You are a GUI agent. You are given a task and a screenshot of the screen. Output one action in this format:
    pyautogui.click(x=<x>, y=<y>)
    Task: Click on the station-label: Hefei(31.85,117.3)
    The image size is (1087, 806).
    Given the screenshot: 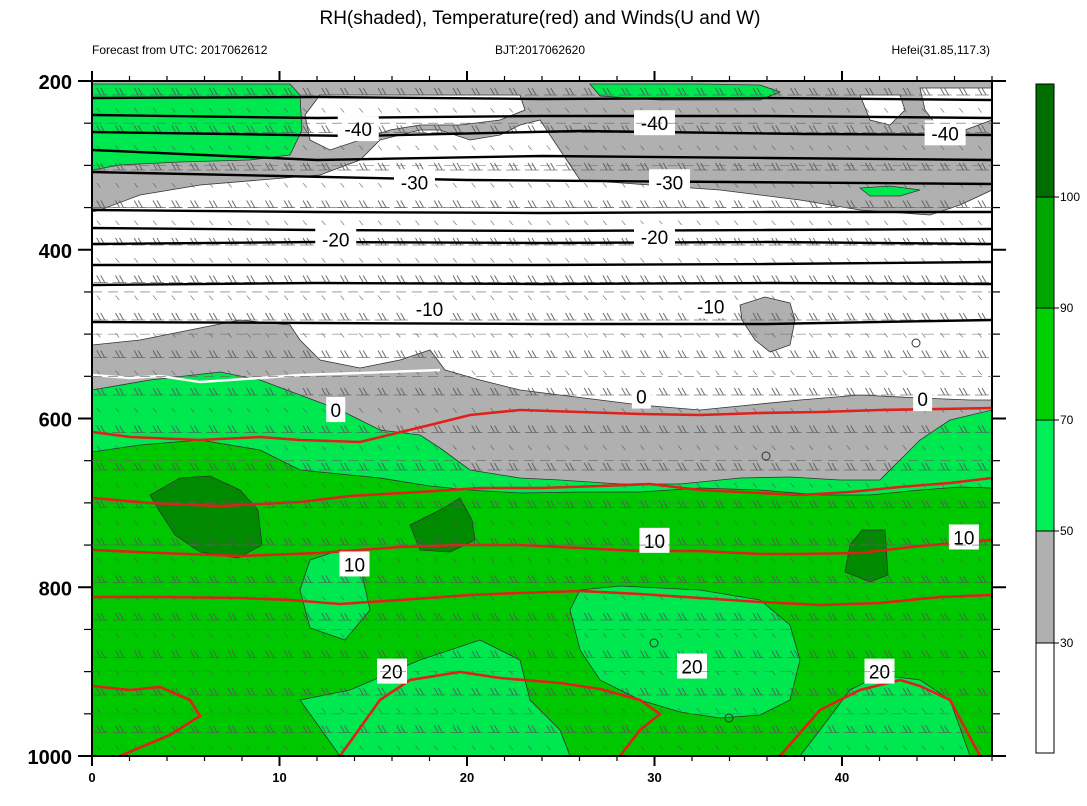 What is the action you would take?
    pyautogui.click(x=940, y=50)
    